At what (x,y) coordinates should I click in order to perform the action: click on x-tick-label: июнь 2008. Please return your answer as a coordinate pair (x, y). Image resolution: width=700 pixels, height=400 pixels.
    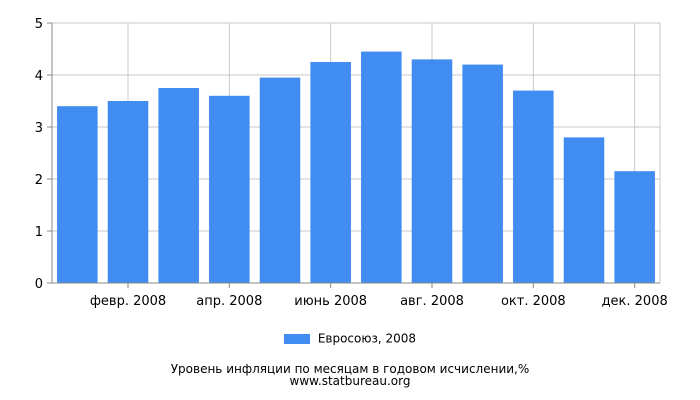
    Looking at the image, I should click on (330, 301).